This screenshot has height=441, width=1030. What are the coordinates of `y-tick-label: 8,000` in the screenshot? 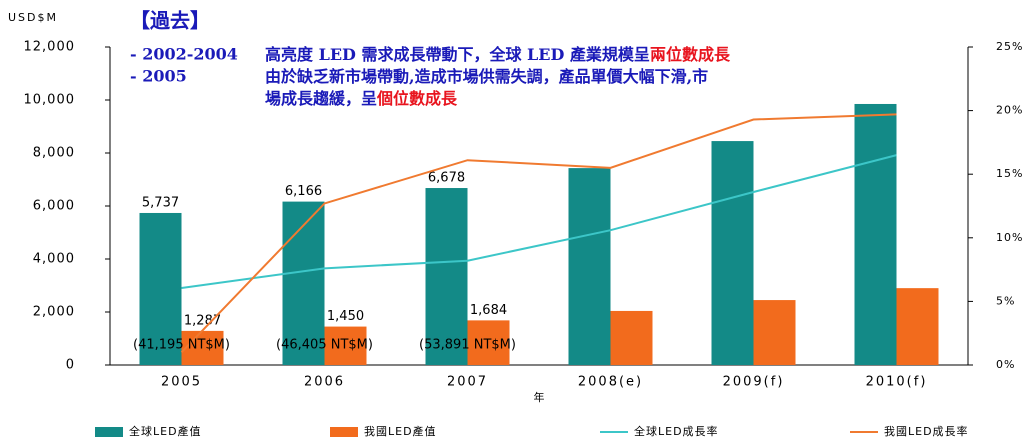 It's located at (54, 153).